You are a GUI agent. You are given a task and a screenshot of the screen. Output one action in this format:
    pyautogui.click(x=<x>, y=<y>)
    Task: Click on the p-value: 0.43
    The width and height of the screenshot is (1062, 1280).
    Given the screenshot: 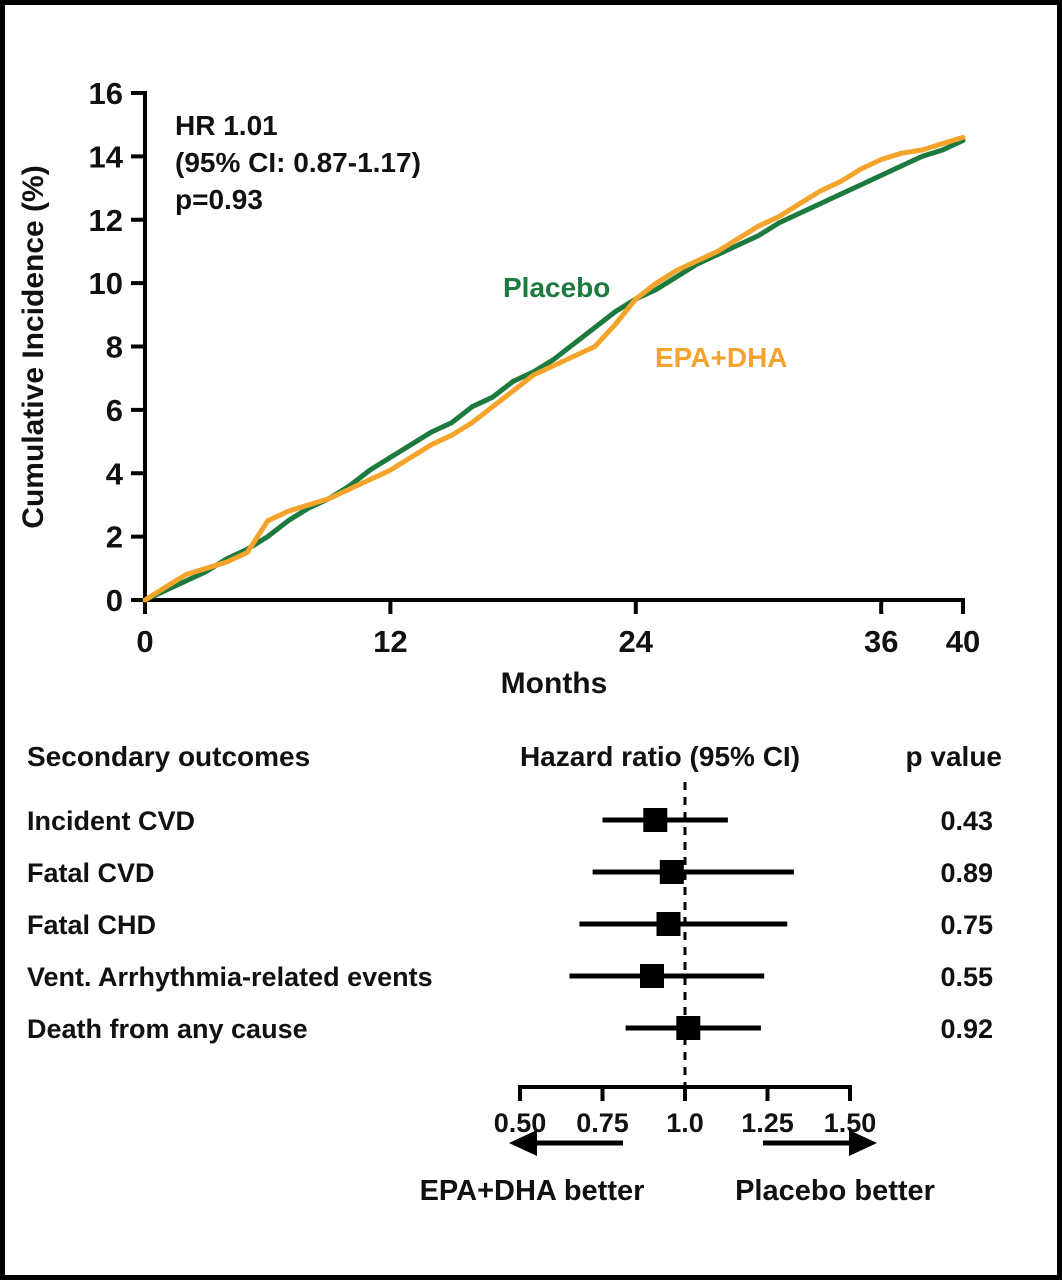 What is the action you would take?
    pyautogui.click(x=966, y=821)
    